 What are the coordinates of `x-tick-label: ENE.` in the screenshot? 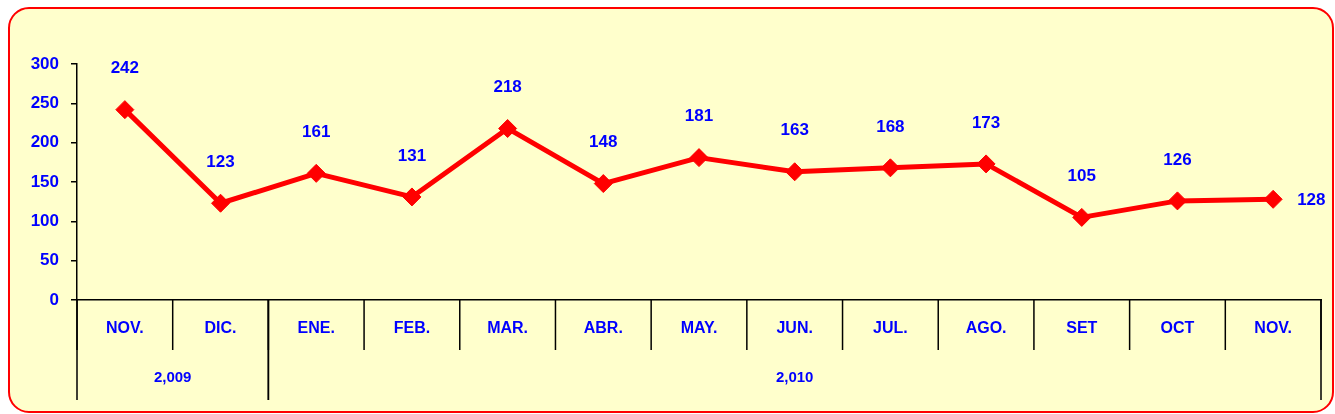 It's located at (316, 328).